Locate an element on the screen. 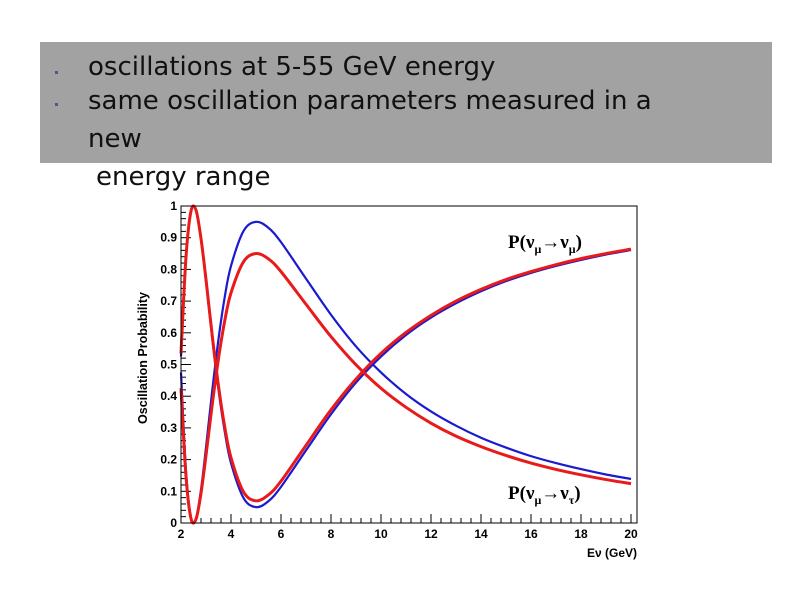 This screenshot has height=600, width=799. y-tick-label: 1 is located at coordinates (173, 206).